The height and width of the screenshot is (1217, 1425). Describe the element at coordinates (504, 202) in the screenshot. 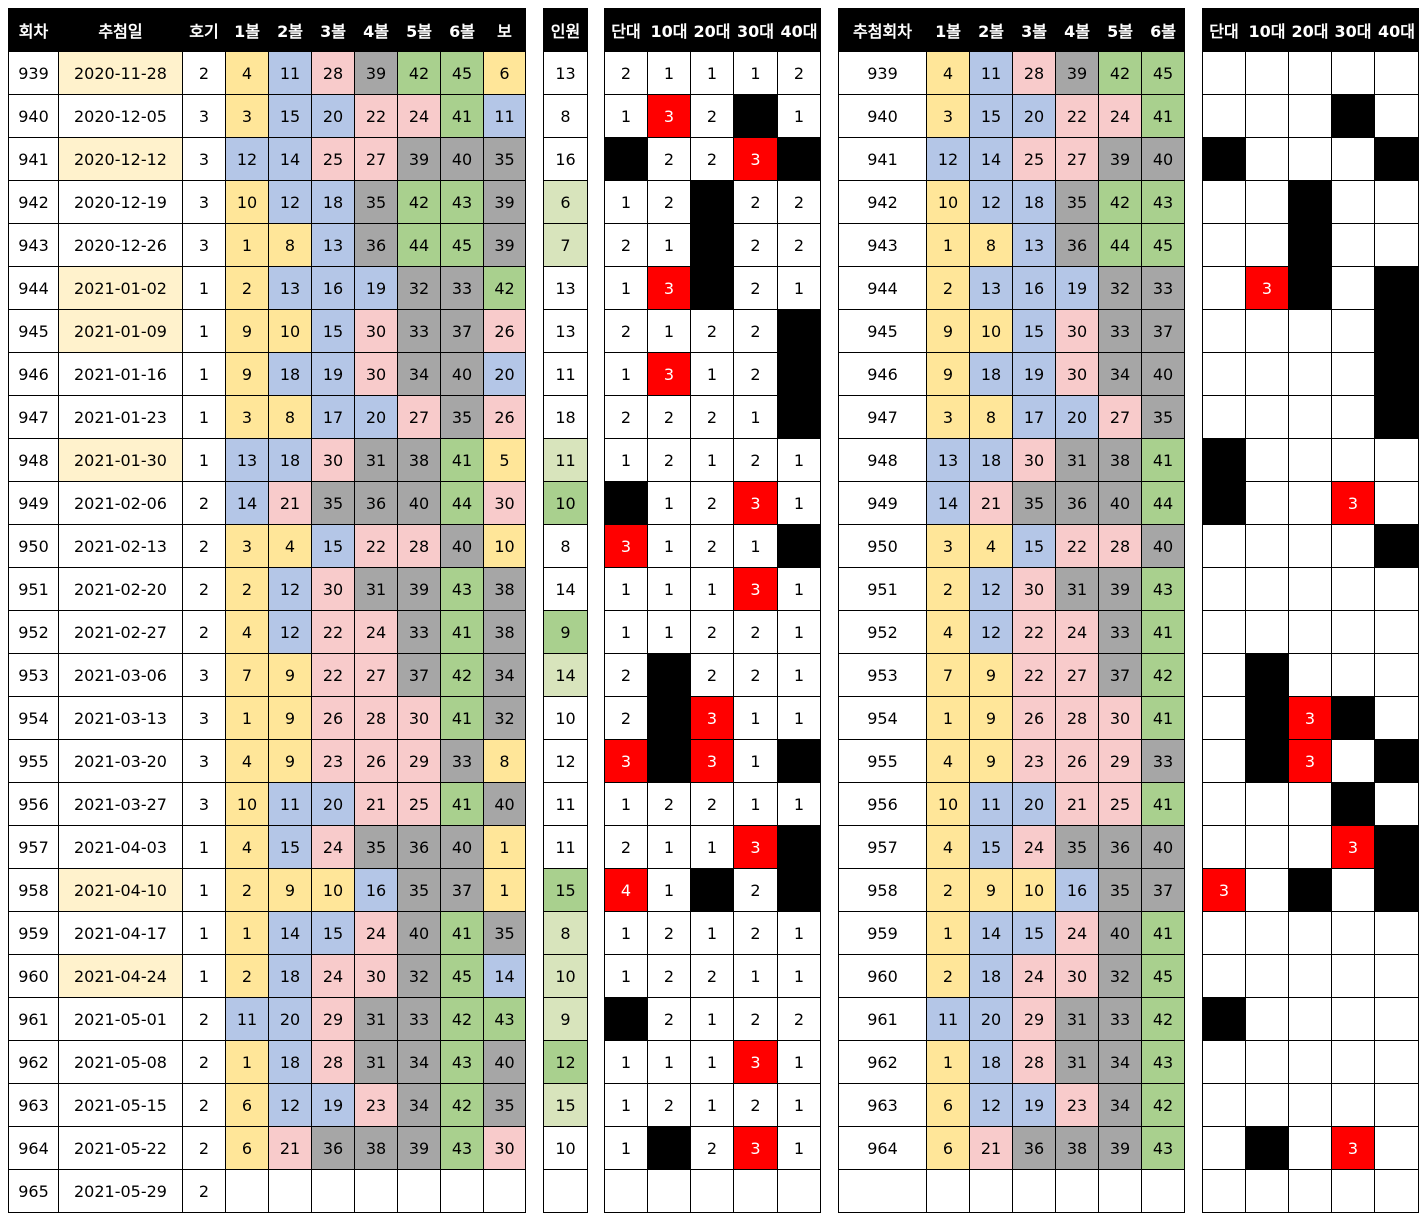

I see `bonus-cell: 39` at that location.